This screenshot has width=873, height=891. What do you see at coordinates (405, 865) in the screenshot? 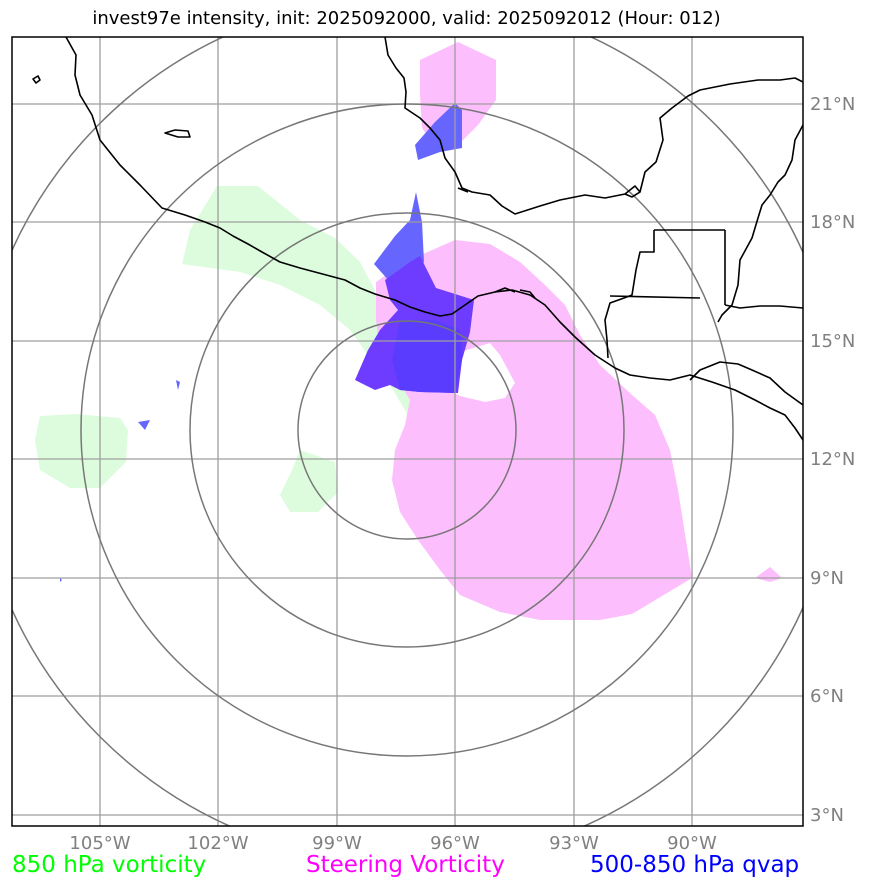
I see `legend-steering-vorticity: Steering Vorticity` at bounding box center [405, 865].